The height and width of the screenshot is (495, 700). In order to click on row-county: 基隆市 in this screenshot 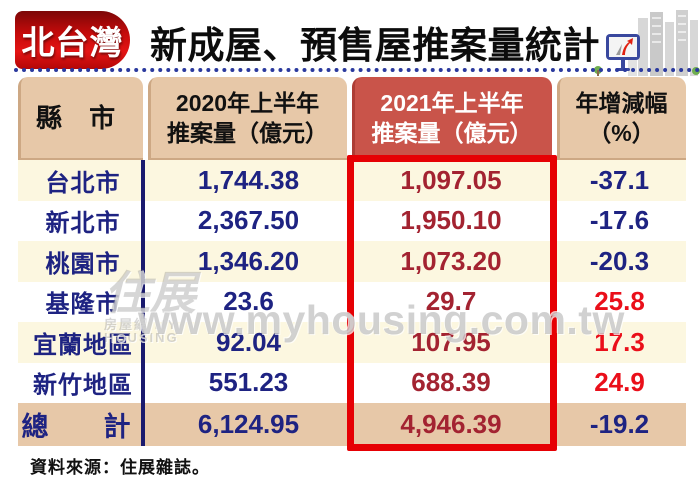, I will do `click(83, 305)`.